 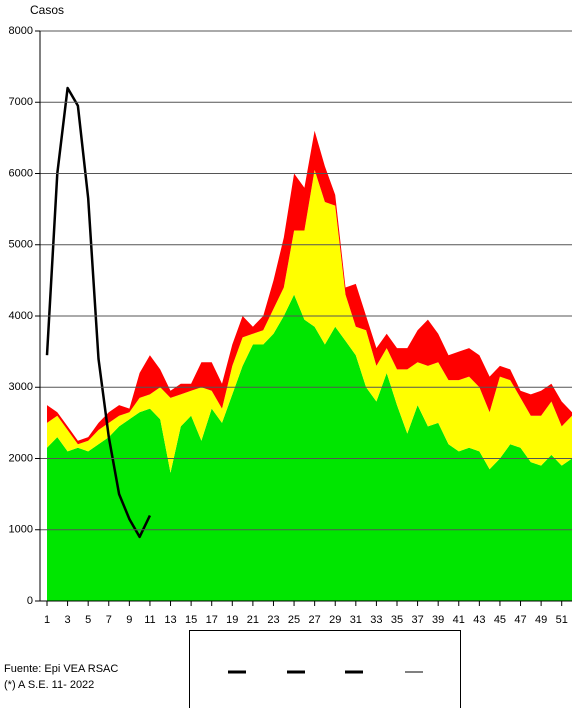 What do you see at coordinates (170, 620) in the screenshot?
I see `x-tick-label: 13` at bounding box center [170, 620].